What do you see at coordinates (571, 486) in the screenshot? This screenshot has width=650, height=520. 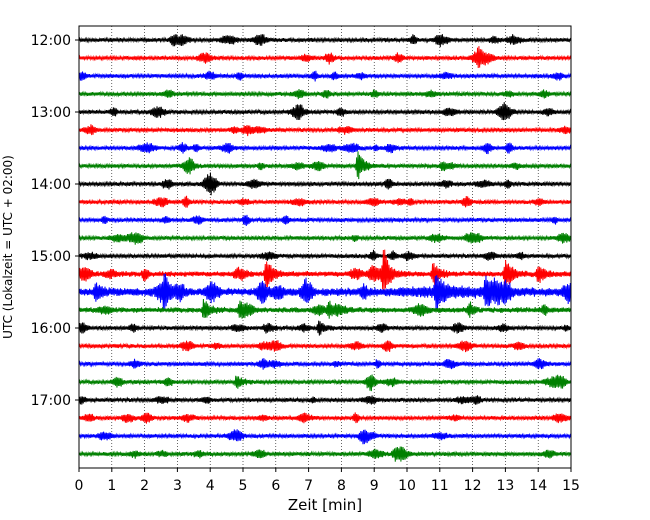 I see `x-tick-label: 15` at bounding box center [571, 486].